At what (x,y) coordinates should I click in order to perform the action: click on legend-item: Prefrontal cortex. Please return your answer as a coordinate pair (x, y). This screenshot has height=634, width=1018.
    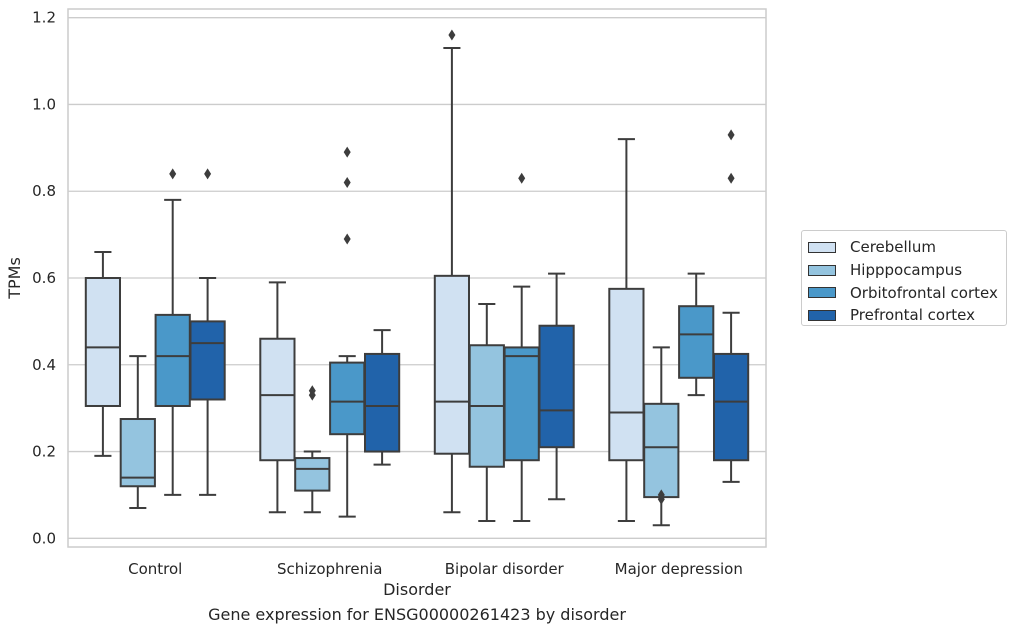
    Looking at the image, I should click on (907, 315).